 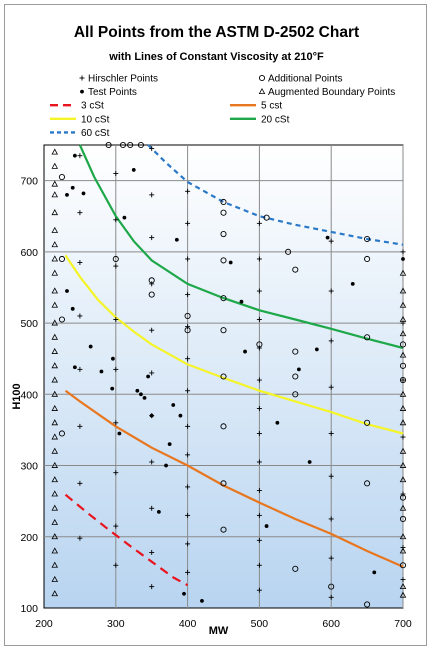 I want to click on legend-item: Augmented Boundary Points, so click(x=326, y=92).